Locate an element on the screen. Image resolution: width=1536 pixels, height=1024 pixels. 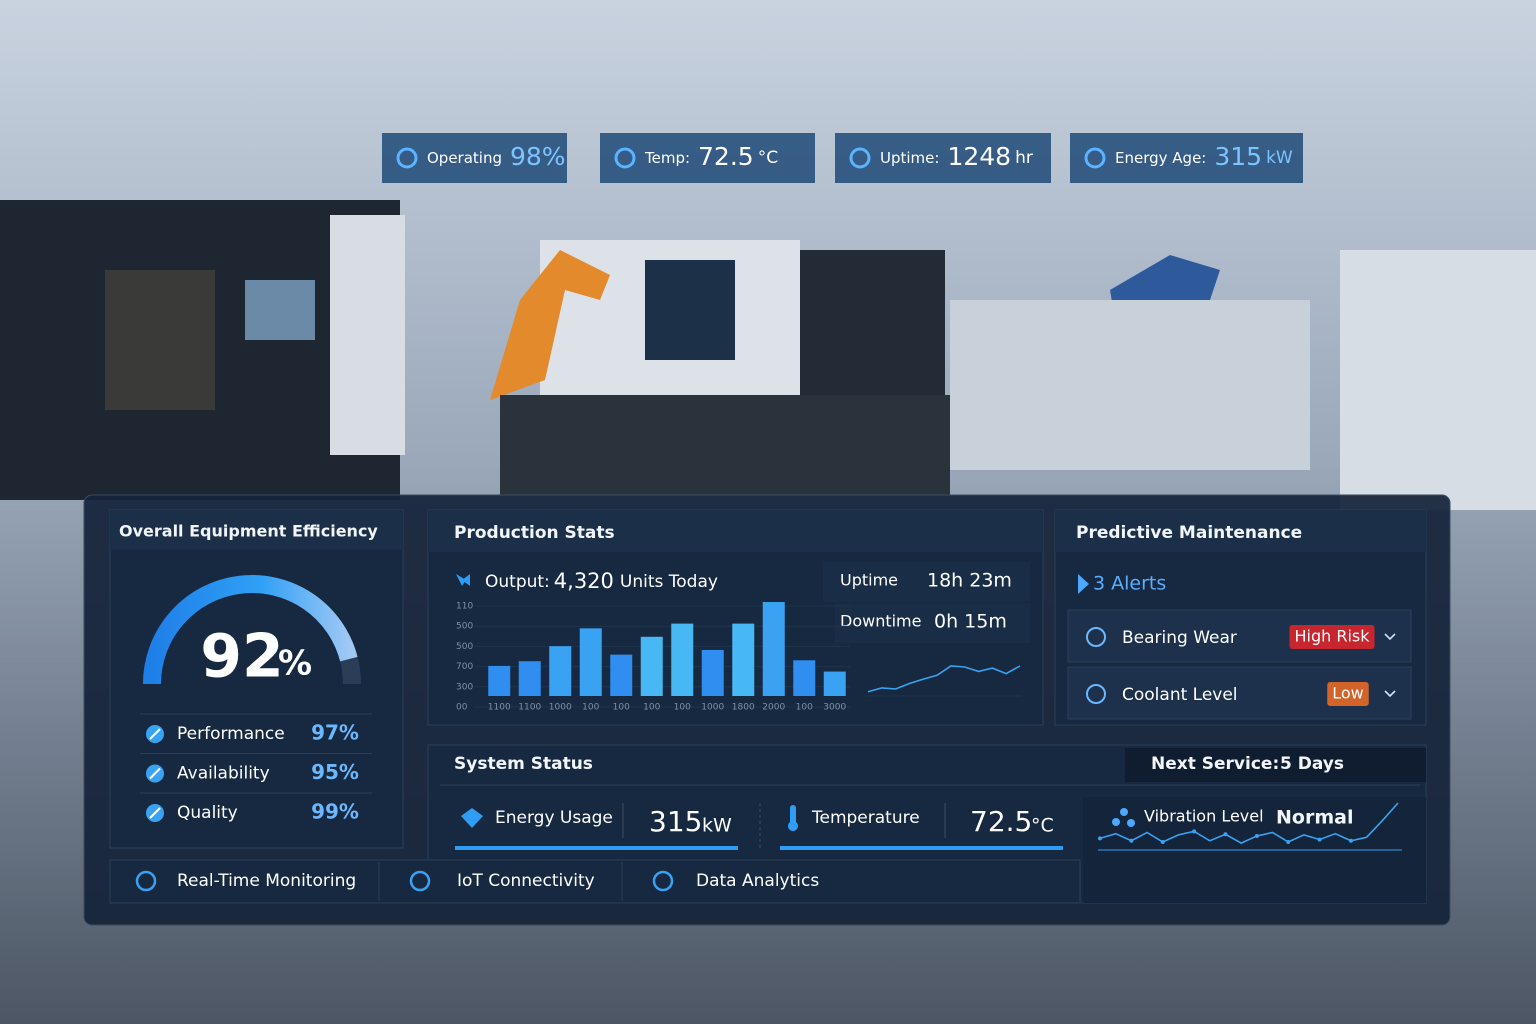
chip-value: 72.5 is located at coordinates (726, 156).